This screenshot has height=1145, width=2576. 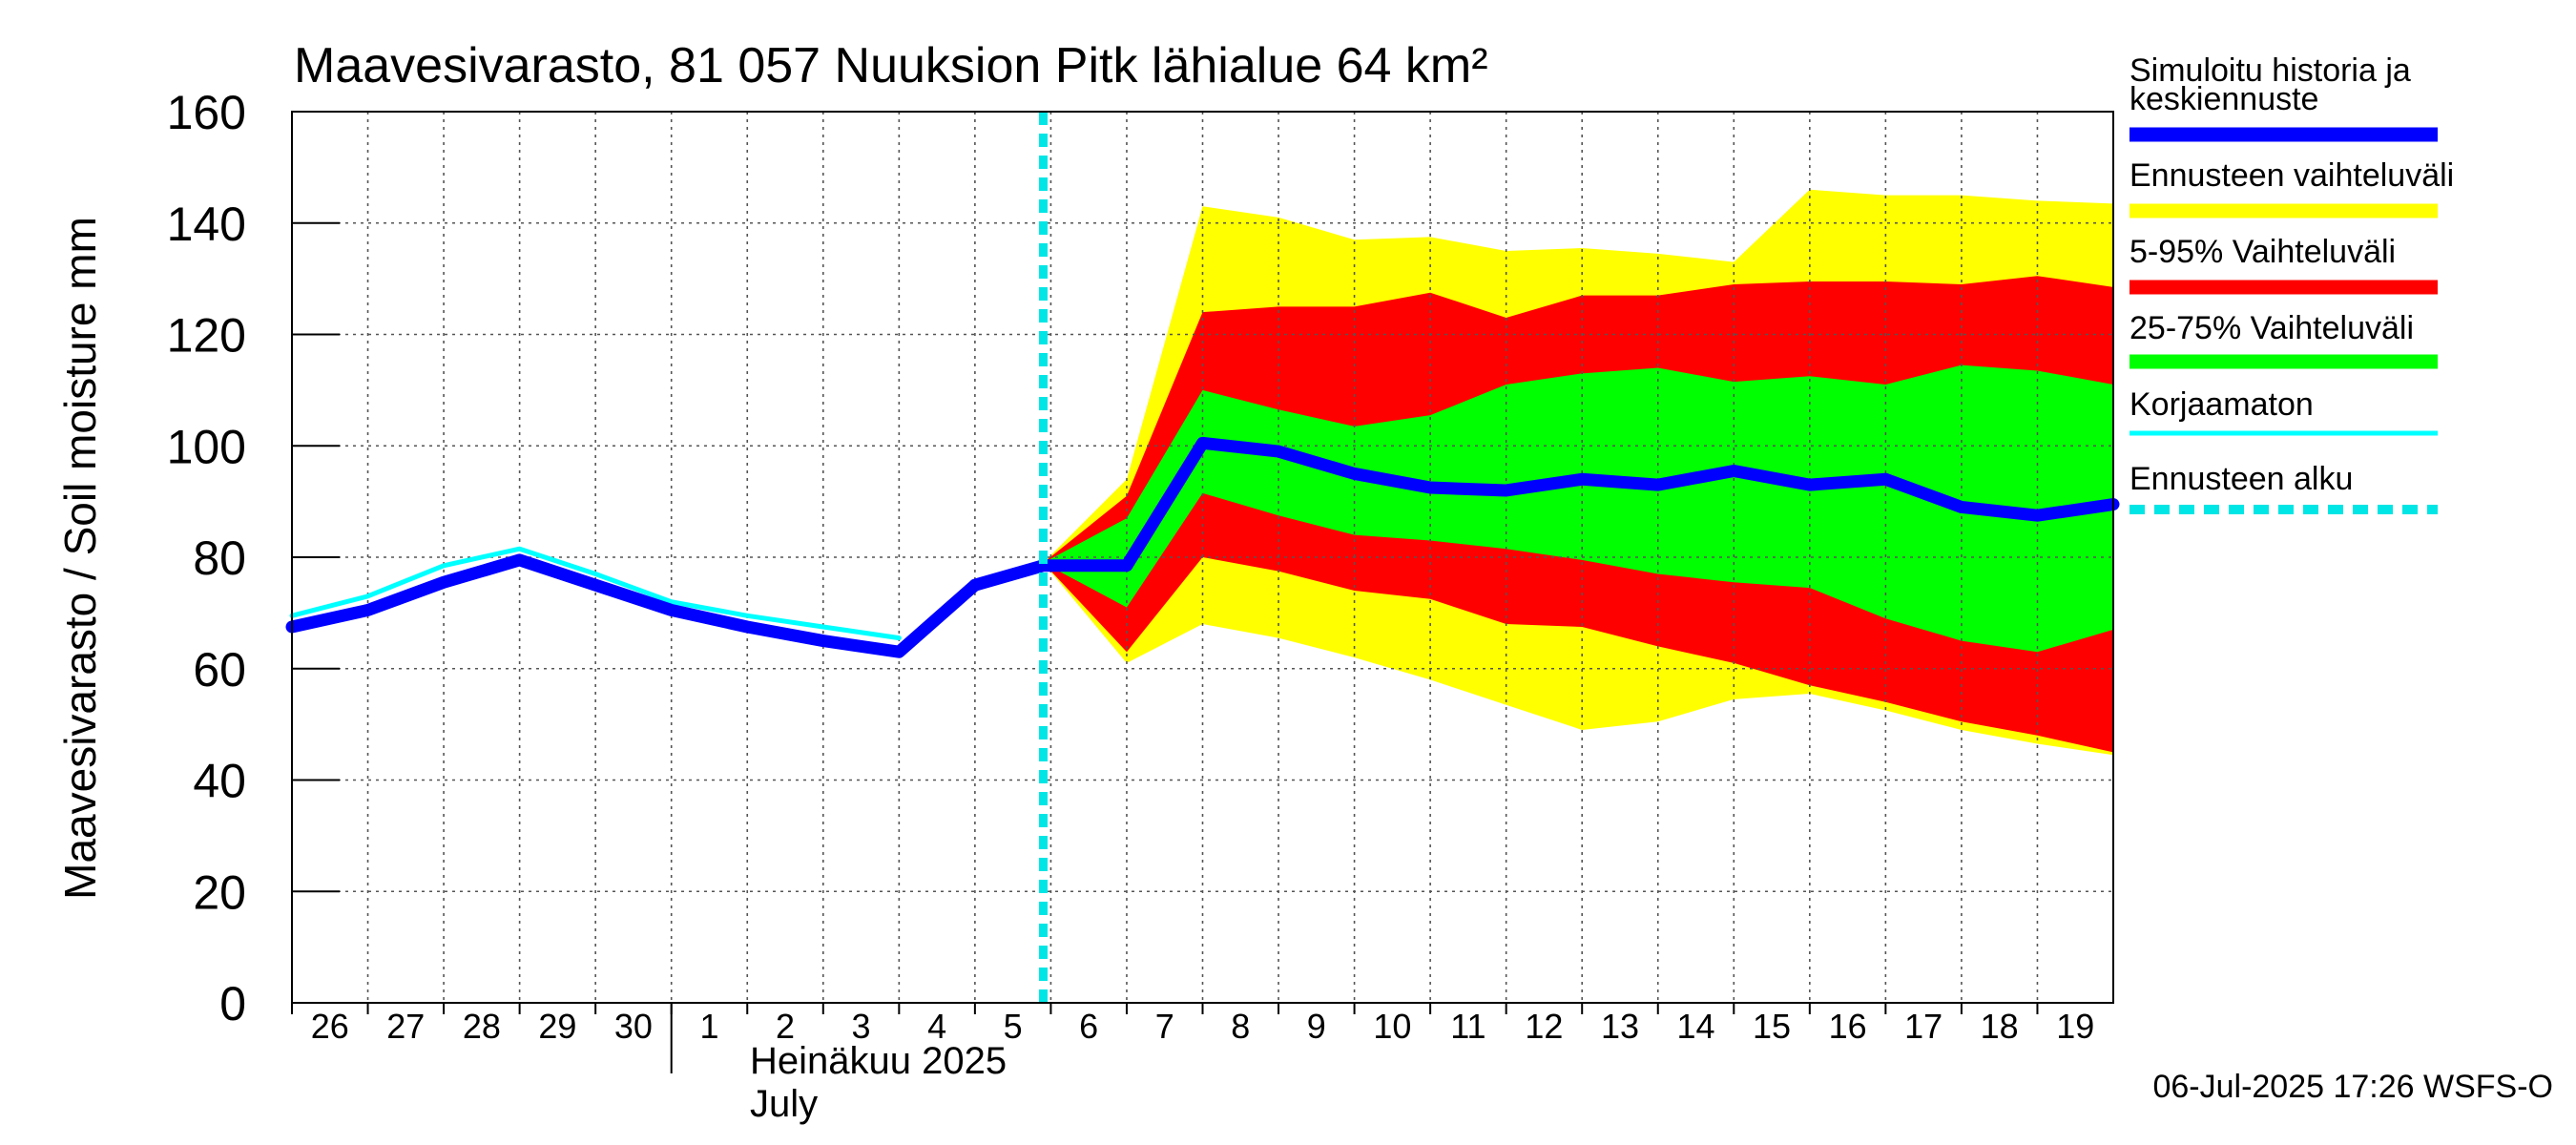 I want to click on x-tick-label: 16, so click(x=1848, y=1026).